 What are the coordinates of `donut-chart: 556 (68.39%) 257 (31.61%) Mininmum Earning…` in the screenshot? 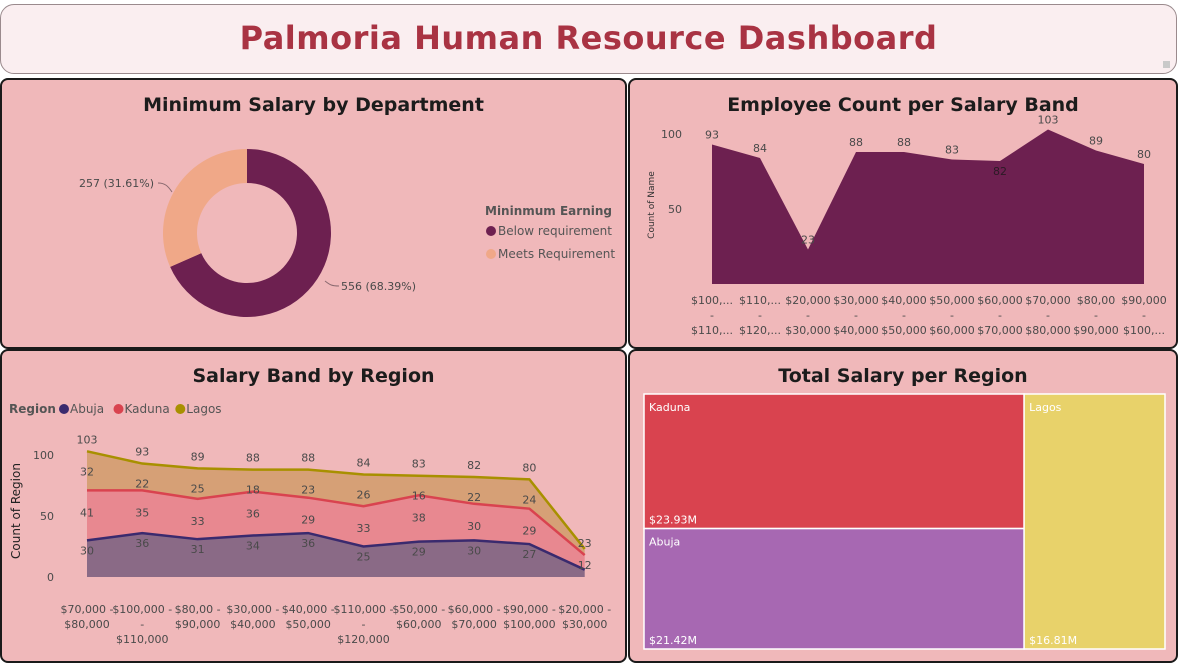 It's located at (347, 233).